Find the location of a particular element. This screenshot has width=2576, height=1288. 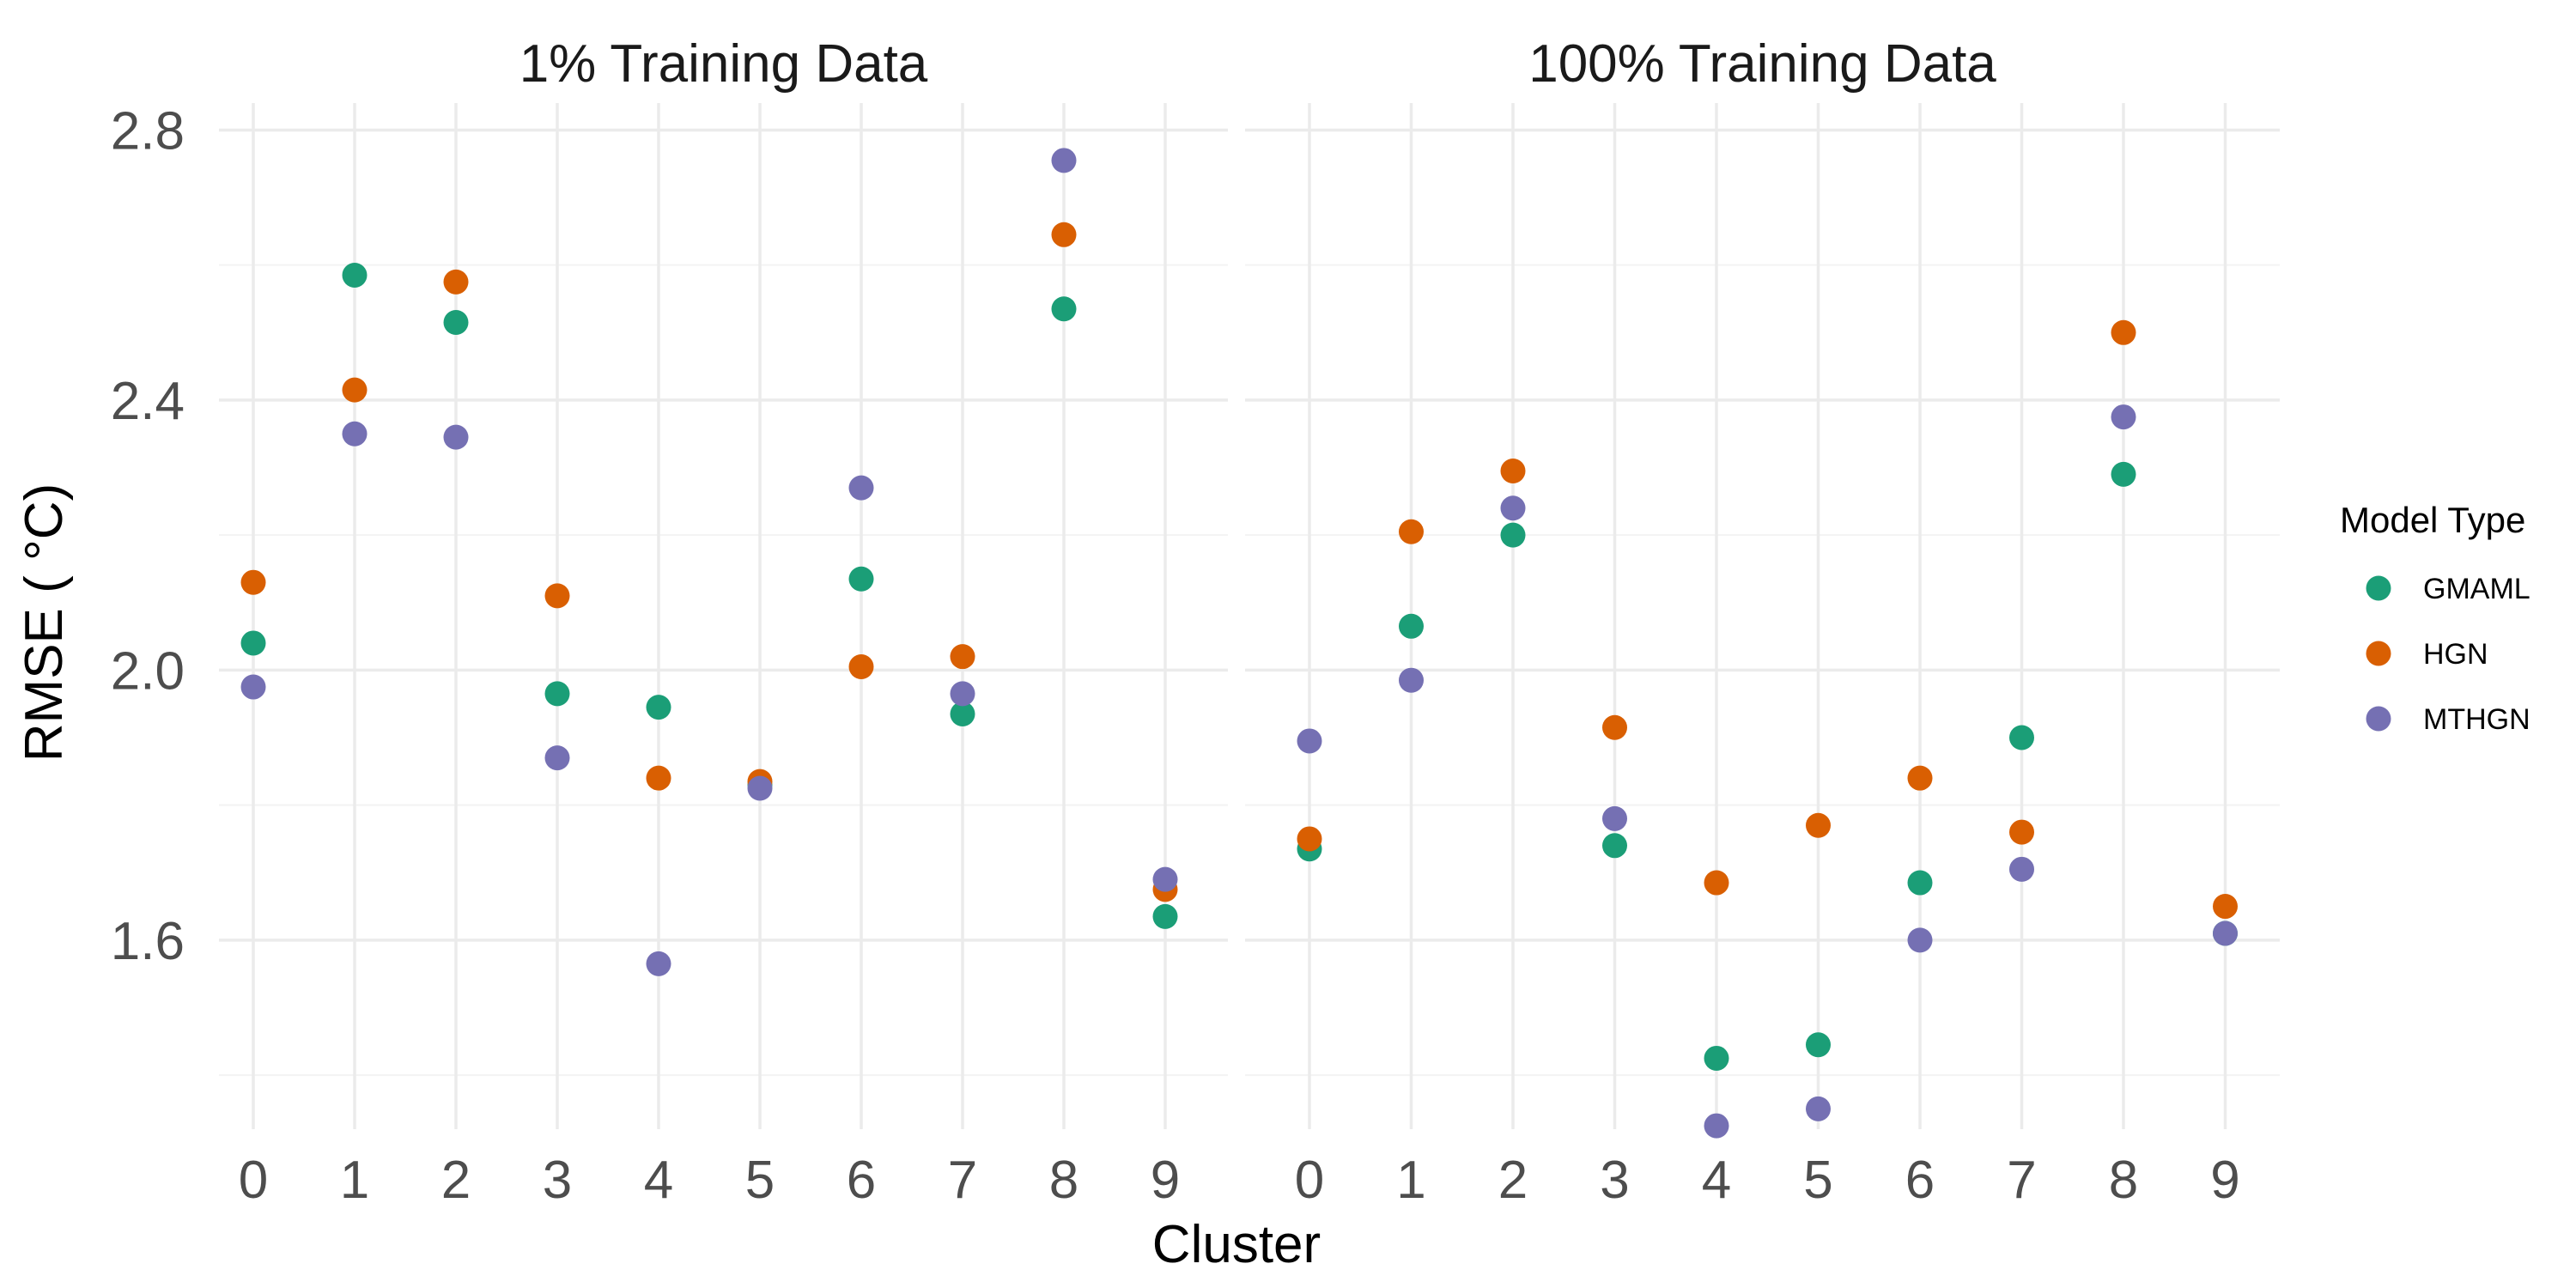

legend-title: Model Type is located at coordinates (2433, 520).